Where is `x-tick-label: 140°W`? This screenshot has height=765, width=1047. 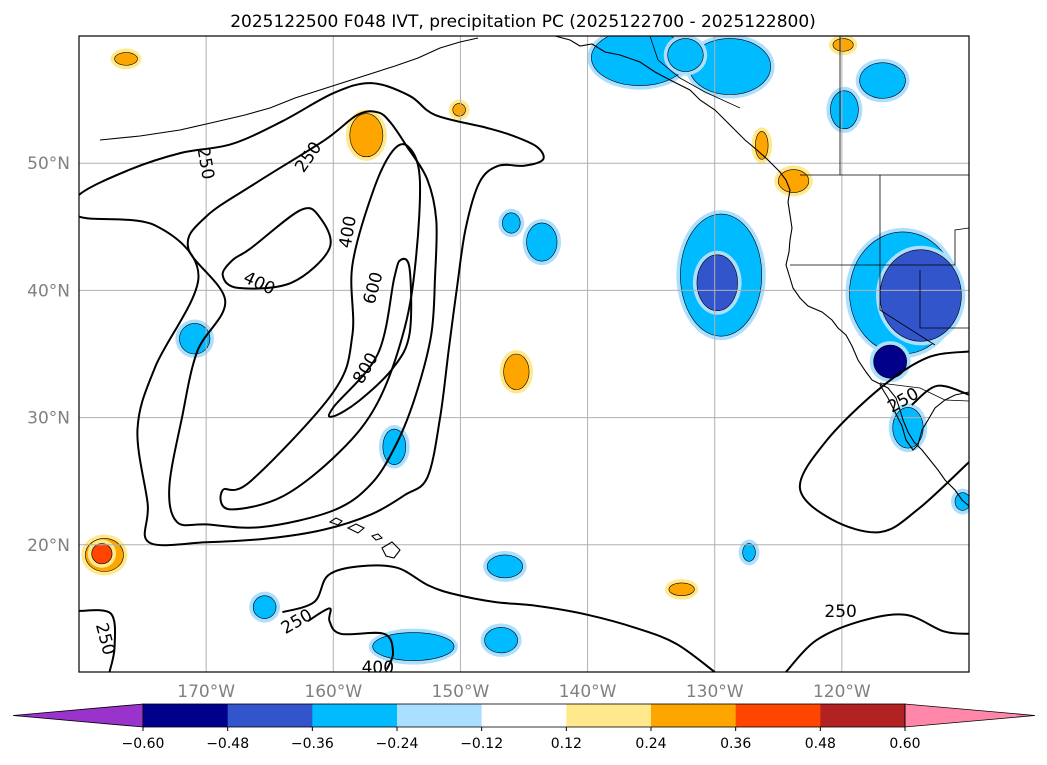
x-tick-label: 140°W is located at coordinates (588, 692).